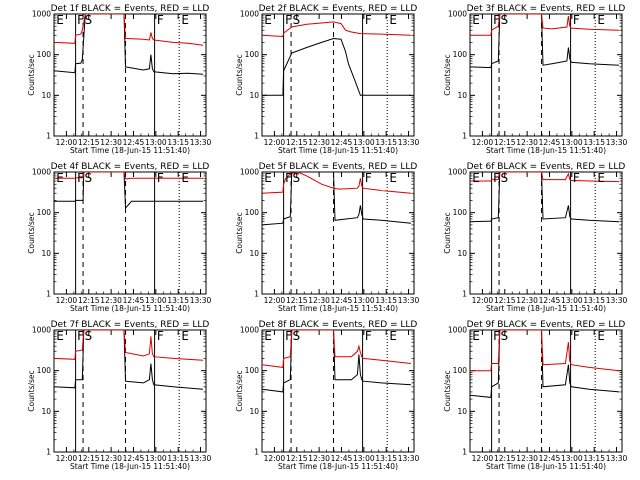  What do you see at coordinates (130, 9) in the screenshot?
I see `panel-title: Det 1f BLACK = Events, RED = LLD` at bounding box center [130, 9].